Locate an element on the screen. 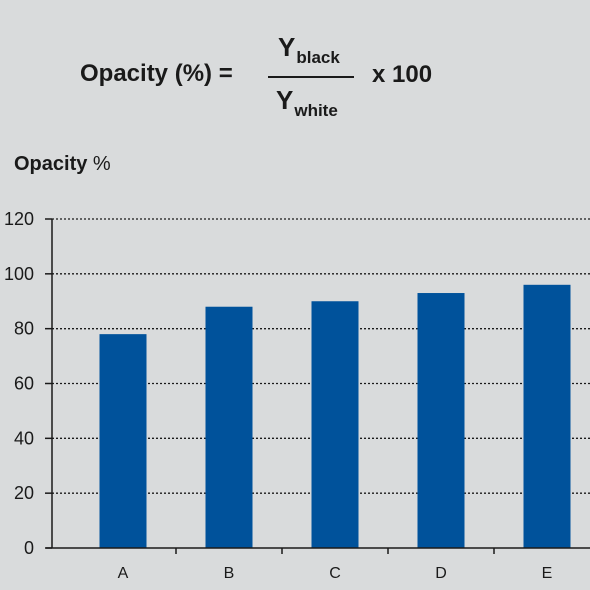 This screenshot has width=590, height=590. bar-C is located at coordinates (335, 424).